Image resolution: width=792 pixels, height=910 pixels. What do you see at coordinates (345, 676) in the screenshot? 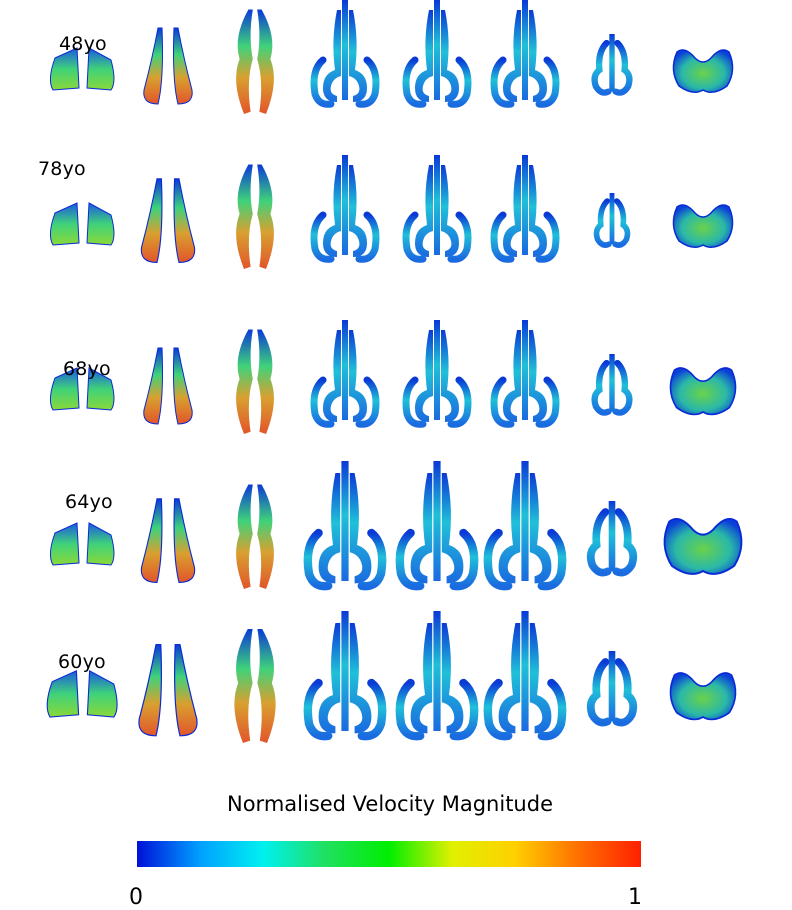
I see `cross-section-r5-c4` at bounding box center [345, 676].